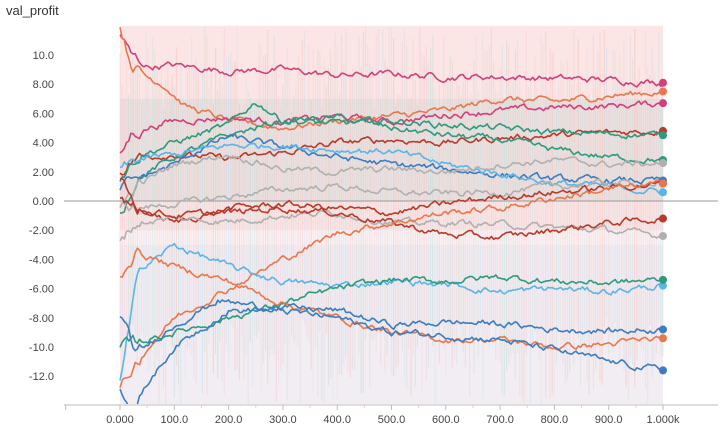  What do you see at coordinates (229, 420) in the screenshot?
I see `x-tick-label: 200.0` at bounding box center [229, 420].